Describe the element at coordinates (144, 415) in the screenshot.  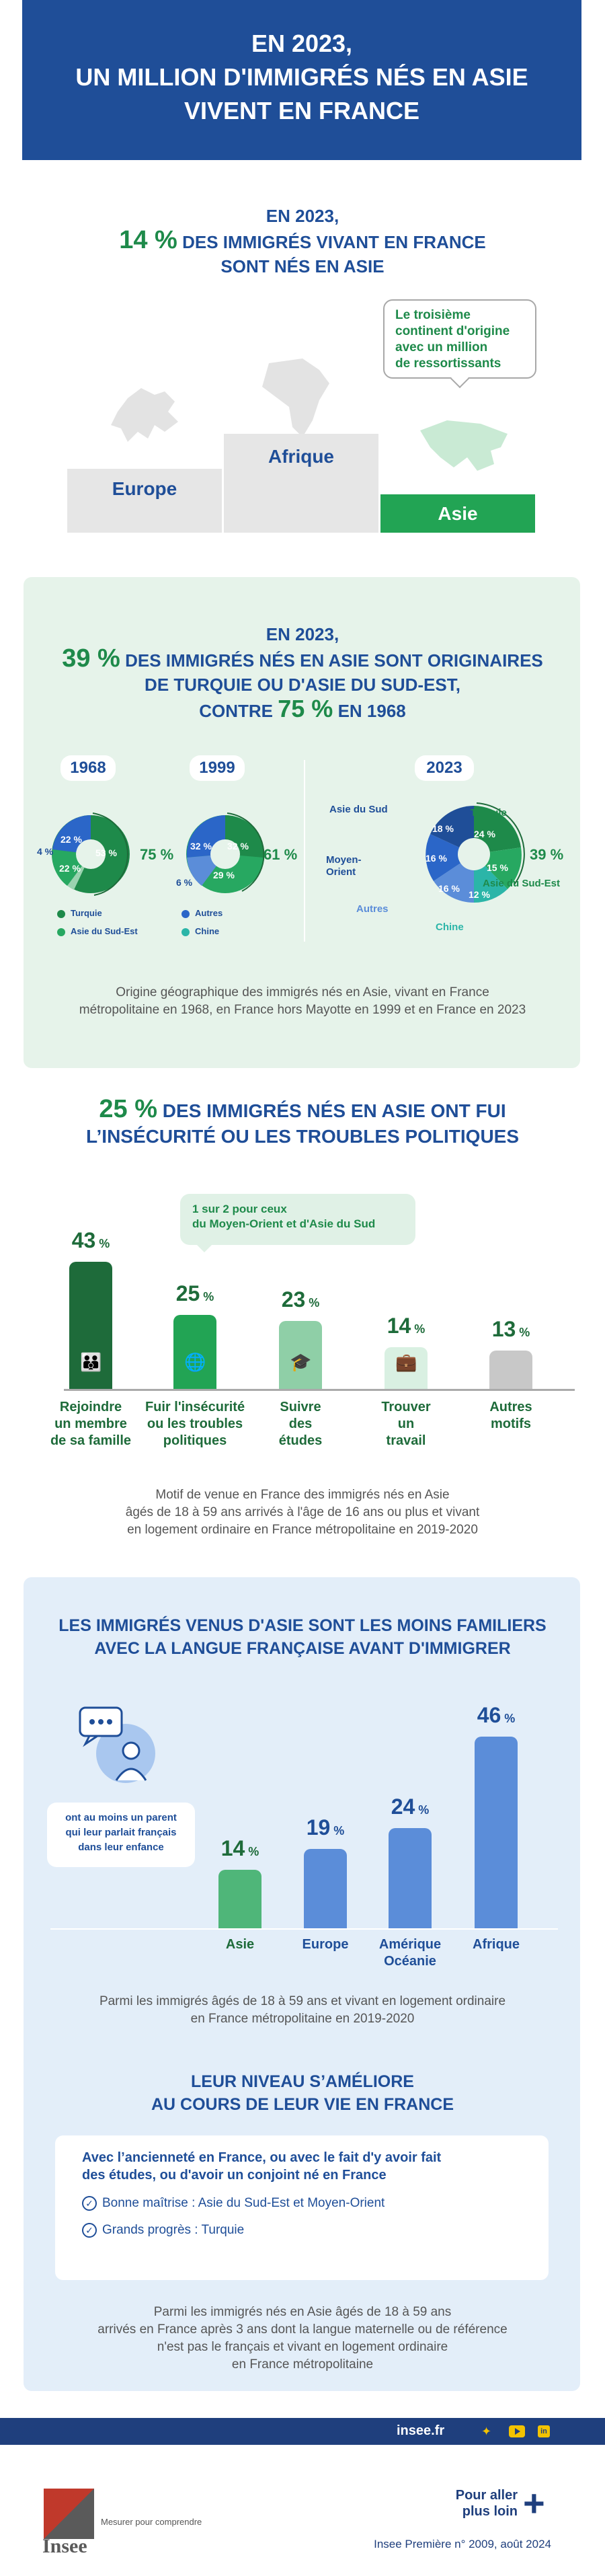
I see `europe-map-icon` at that location.